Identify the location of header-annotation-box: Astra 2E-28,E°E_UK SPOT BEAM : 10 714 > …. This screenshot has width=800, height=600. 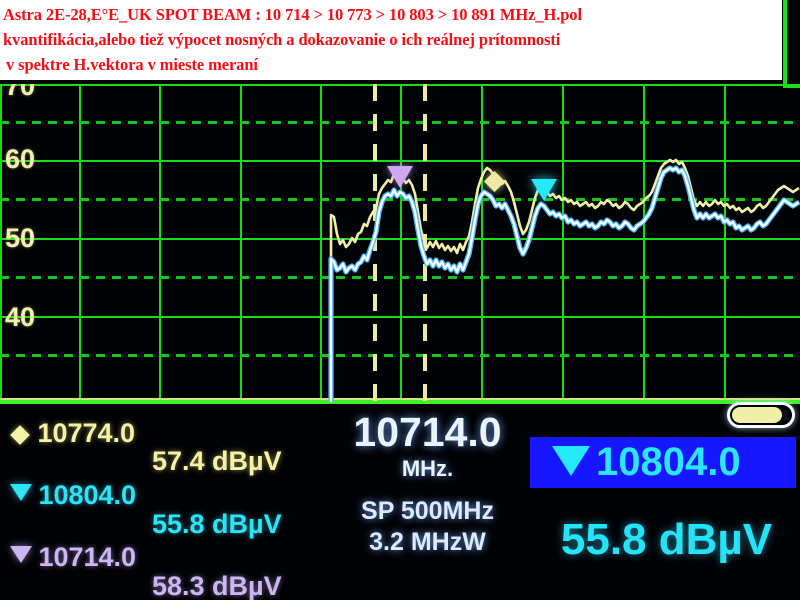
(391, 40).